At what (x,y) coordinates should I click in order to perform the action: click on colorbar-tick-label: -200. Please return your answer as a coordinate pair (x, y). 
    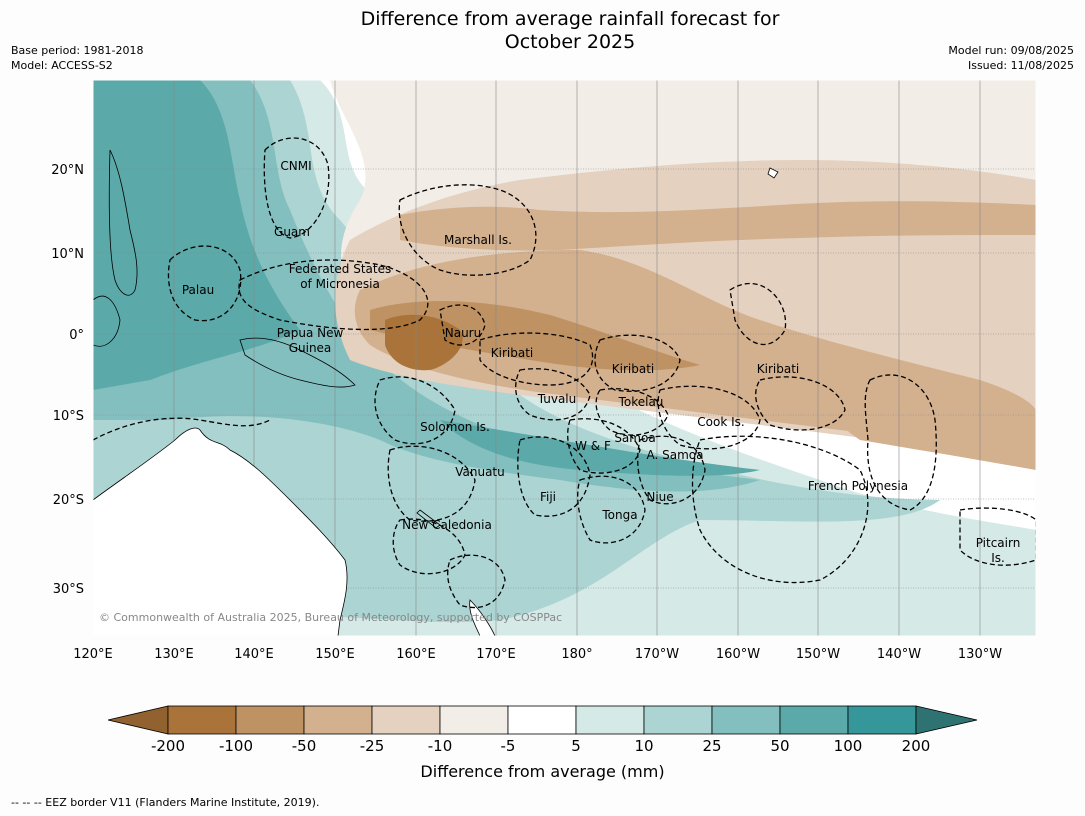
    Looking at the image, I should click on (168, 746).